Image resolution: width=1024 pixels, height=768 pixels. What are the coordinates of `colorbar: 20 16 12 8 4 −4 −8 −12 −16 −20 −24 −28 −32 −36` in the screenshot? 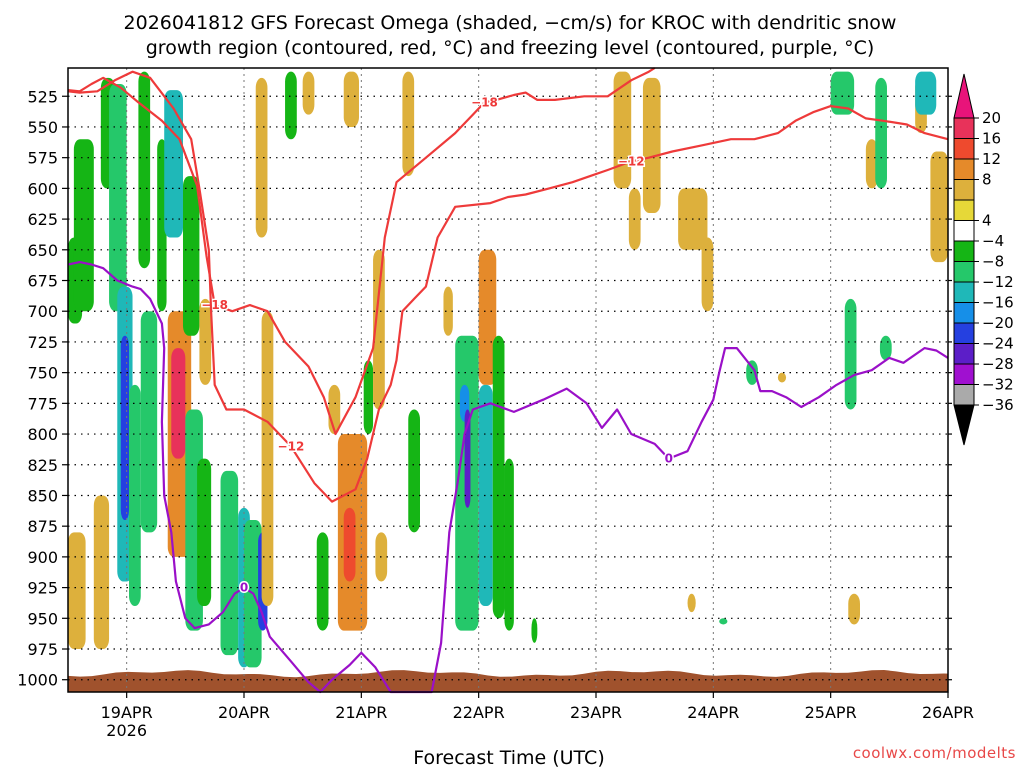 It's located at (983, 259).